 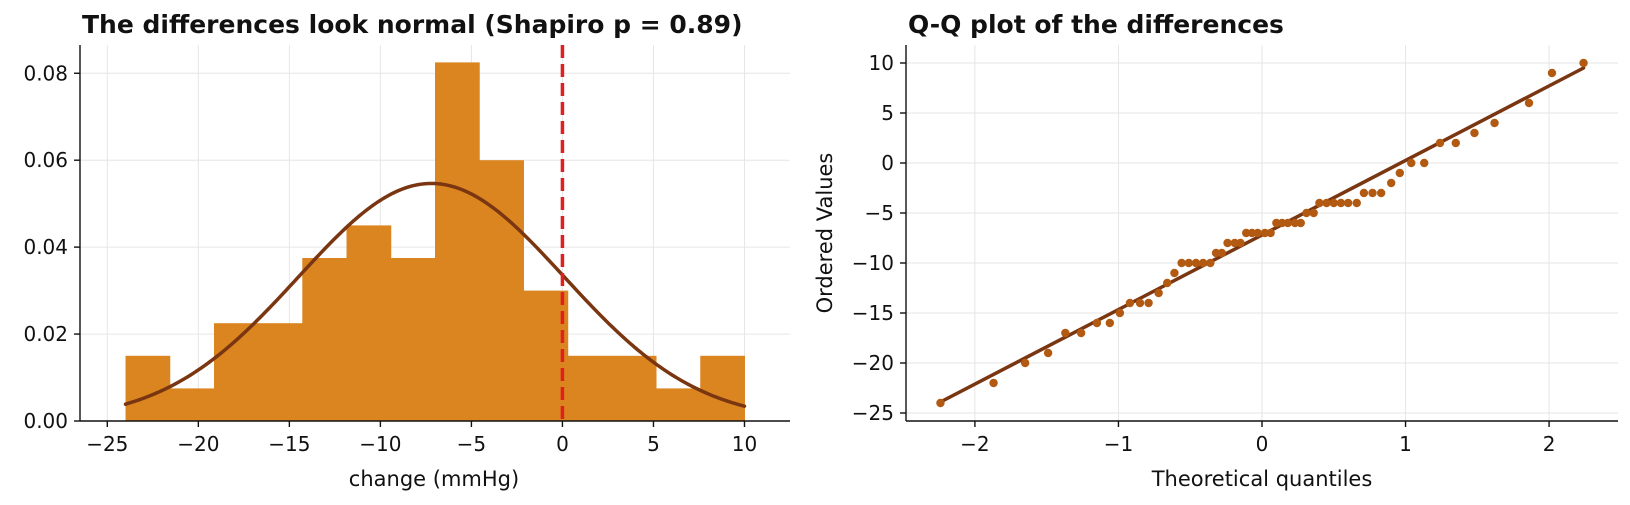 I want to click on histogram-y-tick-label: 0.04, so click(x=45, y=247).